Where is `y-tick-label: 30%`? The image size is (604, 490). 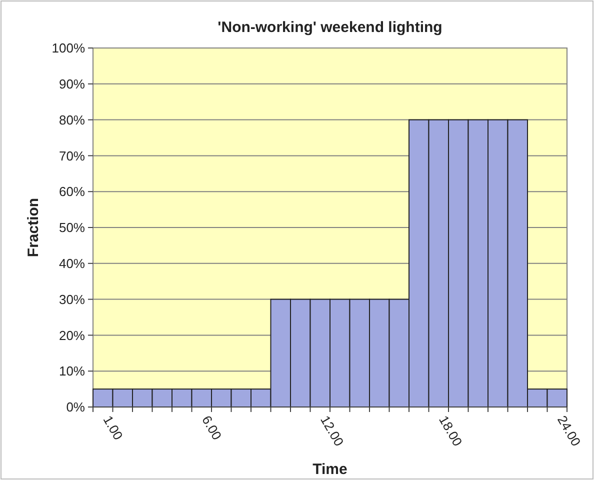 y-tick-label: 30% is located at coordinates (72, 299).